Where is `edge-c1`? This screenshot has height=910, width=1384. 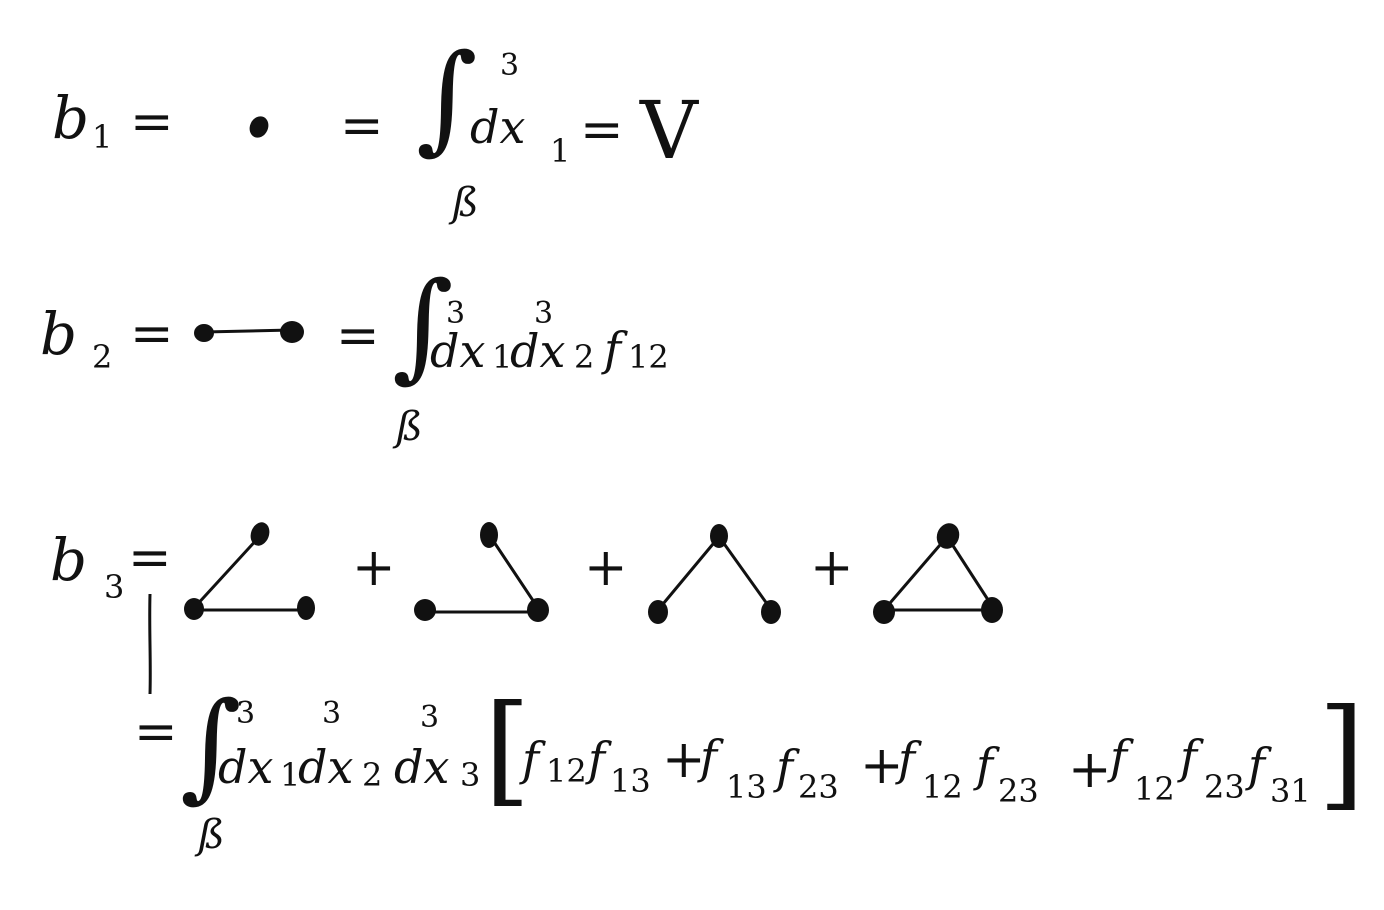
edge-c1 is located at coordinates (688, 574).